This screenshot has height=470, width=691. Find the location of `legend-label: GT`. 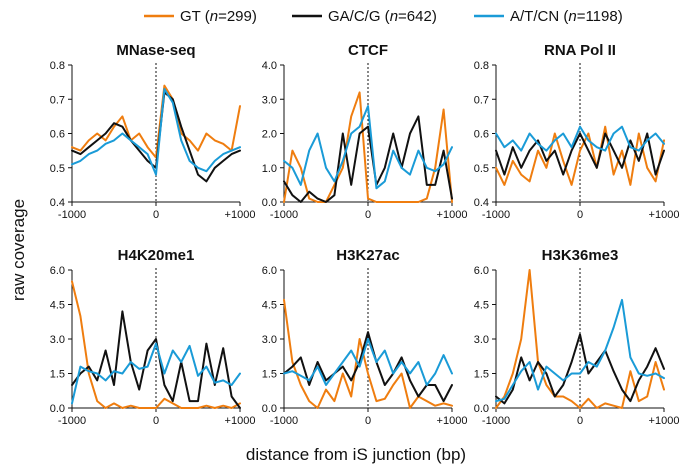

legend-label: GT is located at coordinates (190, 16).